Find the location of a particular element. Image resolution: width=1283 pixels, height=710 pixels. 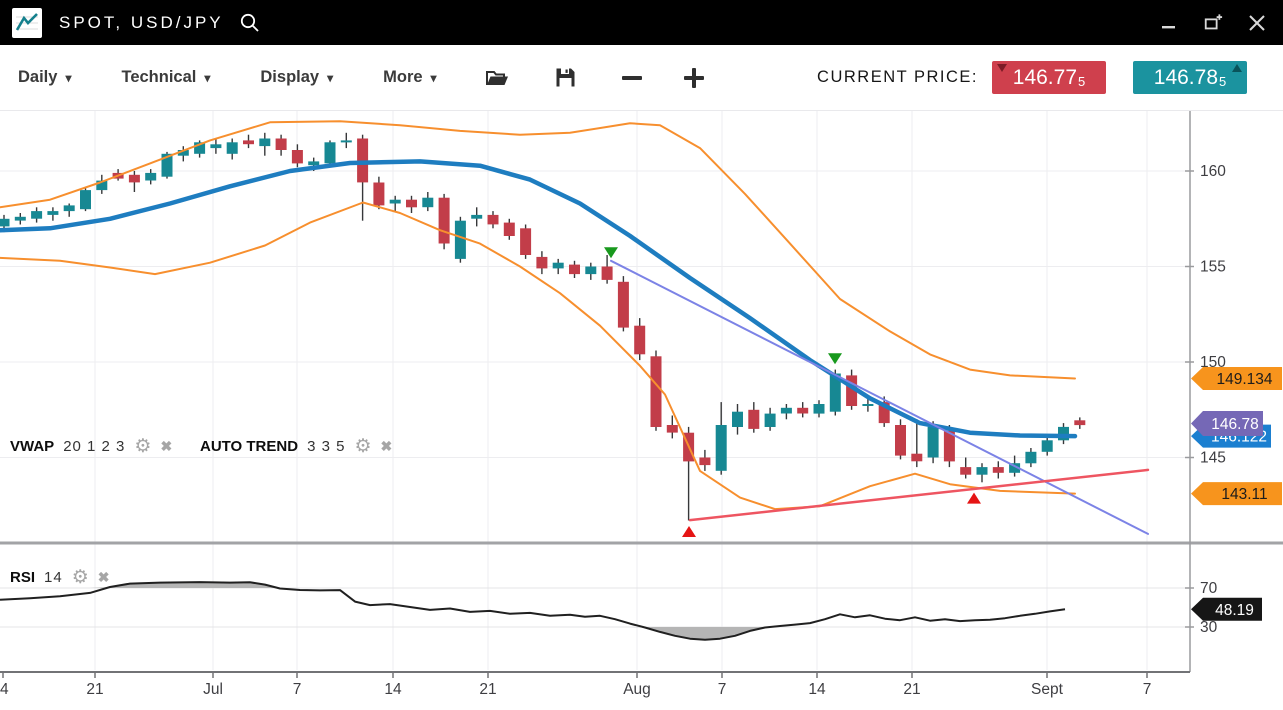

bid-price-button: 146.77 5 is located at coordinates (1049, 77).